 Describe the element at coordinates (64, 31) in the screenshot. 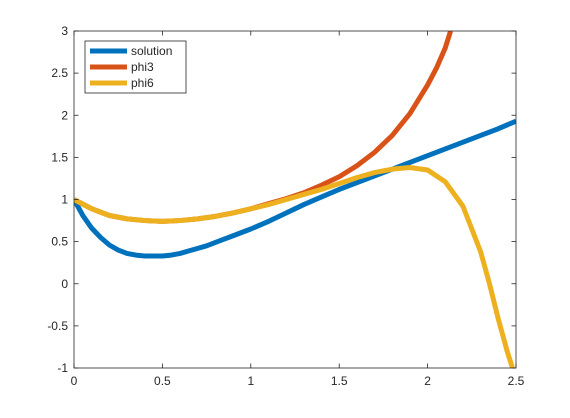

I see `y-tick-label: 3` at that location.